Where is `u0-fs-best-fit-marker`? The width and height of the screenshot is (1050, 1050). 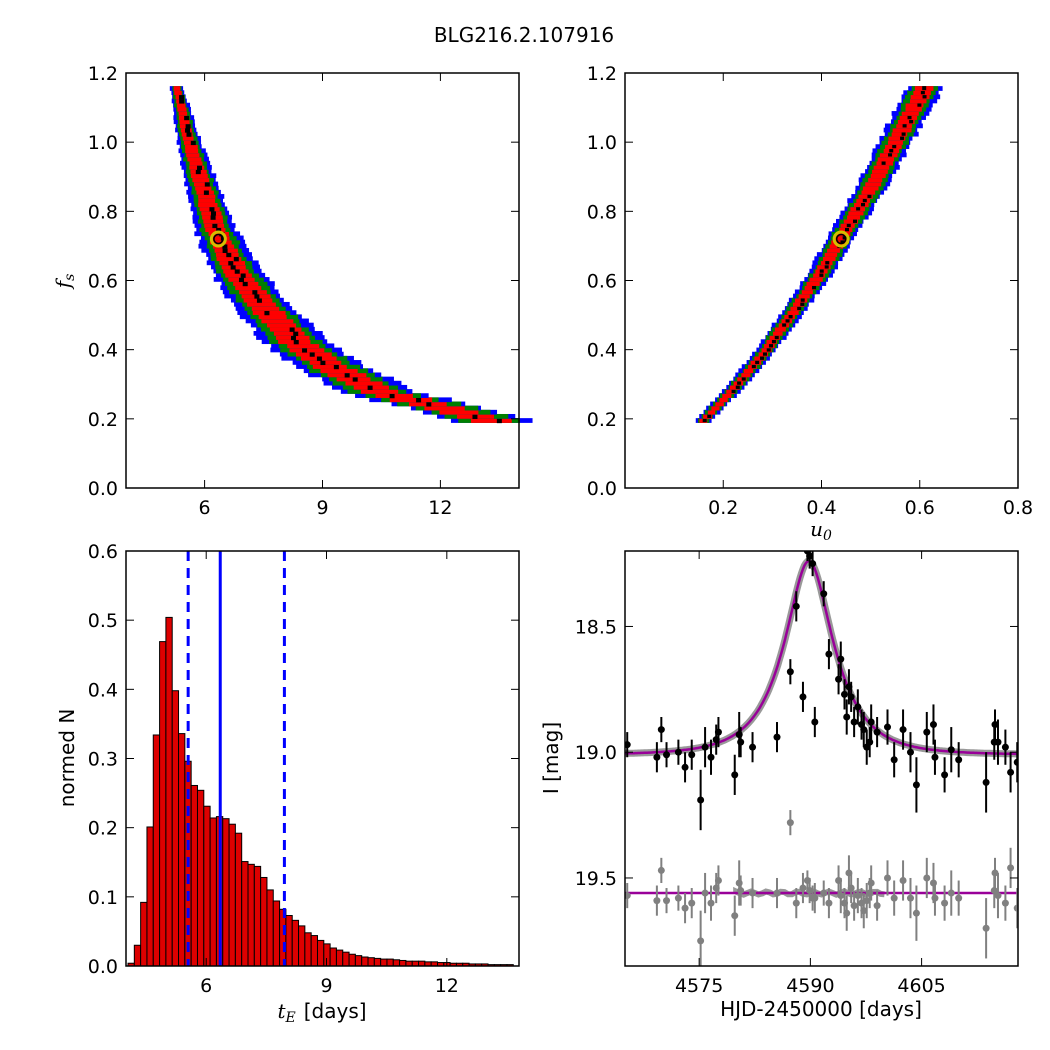 u0-fs-best-fit-marker is located at coordinates (841, 239).